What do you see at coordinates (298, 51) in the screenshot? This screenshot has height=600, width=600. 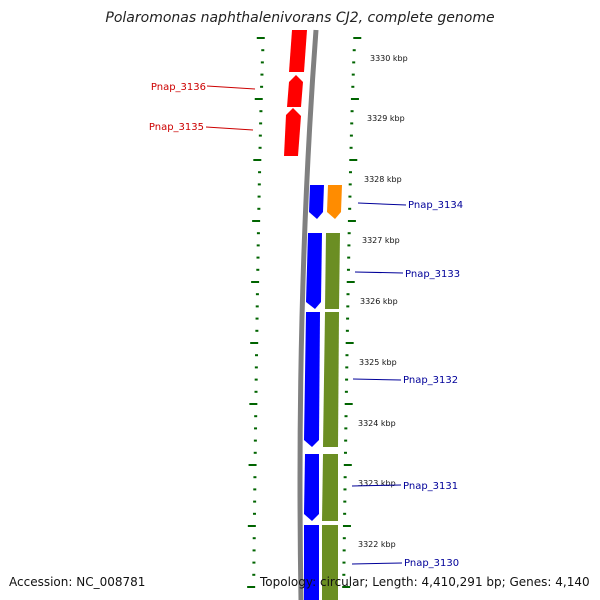 I see `gene-arrow-top` at bounding box center [298, 51].